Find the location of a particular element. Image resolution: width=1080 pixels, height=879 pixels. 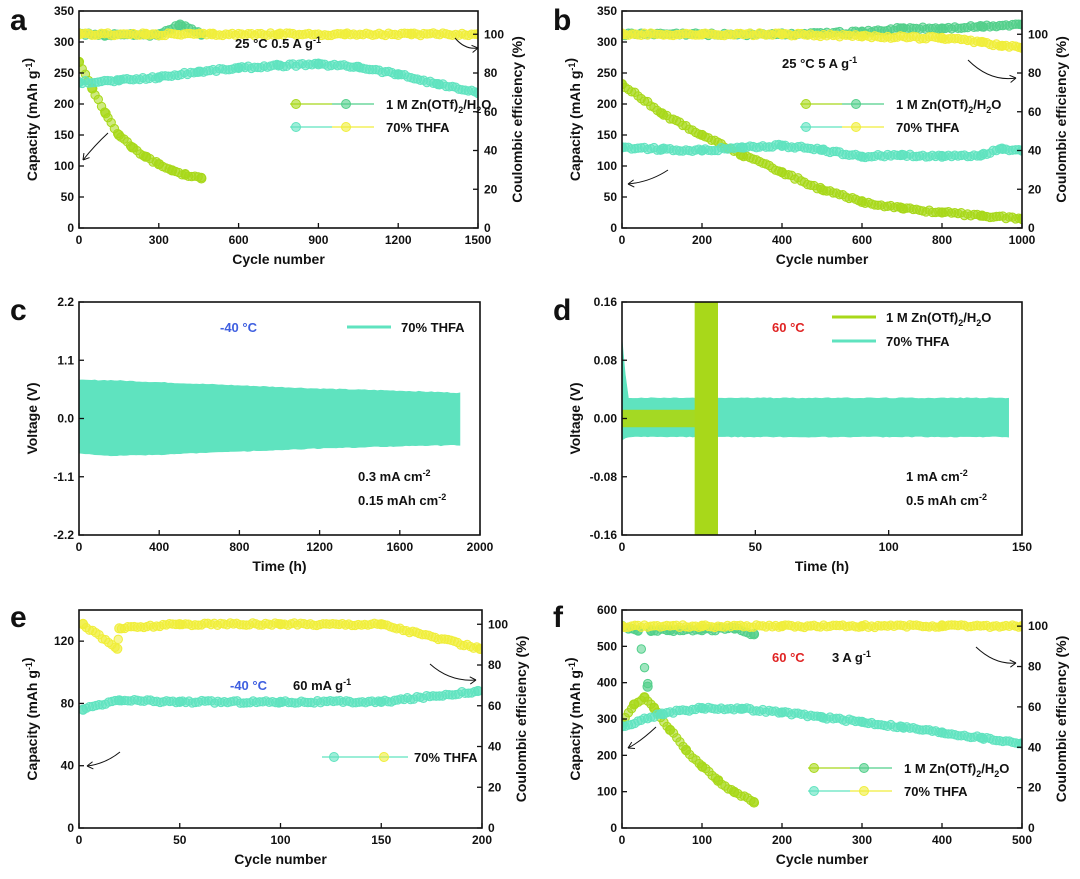

y2-tick-label: 60 is located at coordinates (1035, 112).